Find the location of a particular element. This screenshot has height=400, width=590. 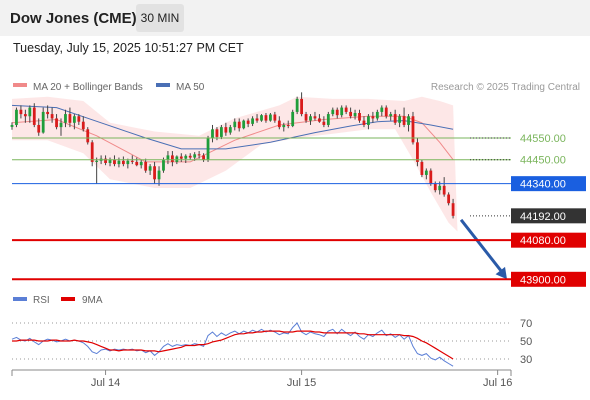

support-level-label: 43900.00 is located at coordinates (543, 280).